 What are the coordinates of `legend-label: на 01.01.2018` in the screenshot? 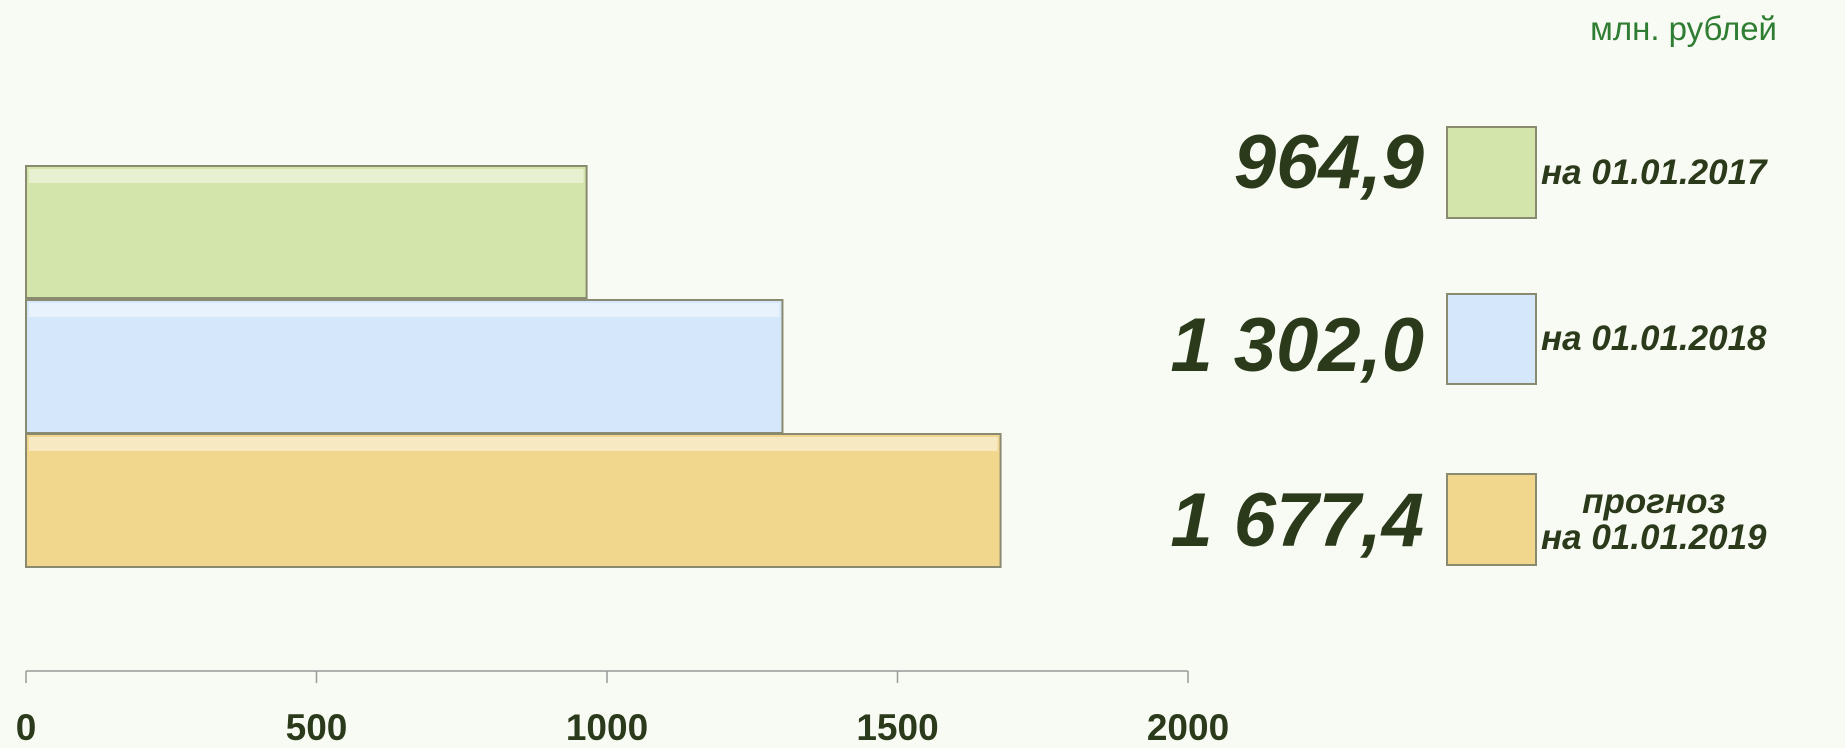 It's located at (1654, 338).